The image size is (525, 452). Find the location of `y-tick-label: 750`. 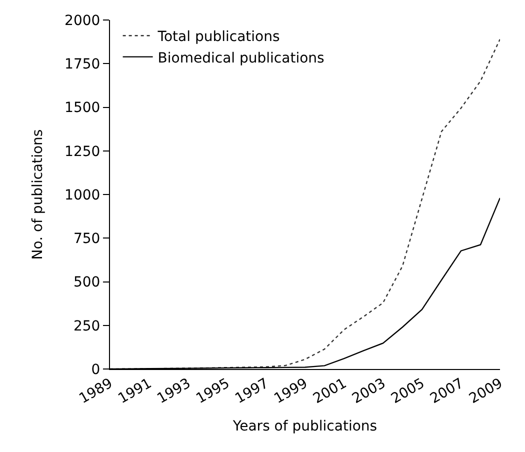

y-tick-label: 750 is located at coordinates (86, 239).